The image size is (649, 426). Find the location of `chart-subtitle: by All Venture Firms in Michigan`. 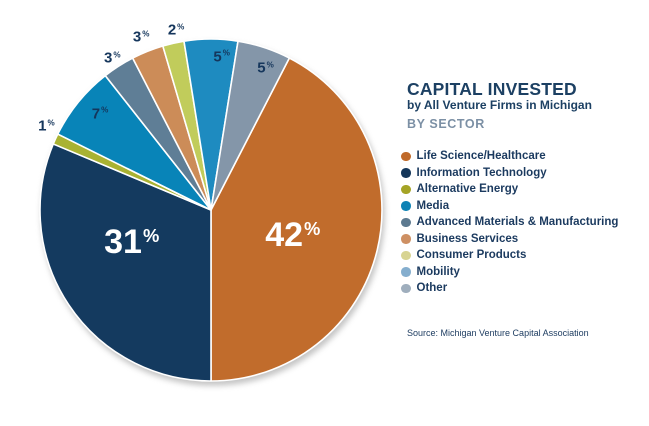

chart-subtitle: by All Venture Firms in Michigan is located at coordinates (499, 105).